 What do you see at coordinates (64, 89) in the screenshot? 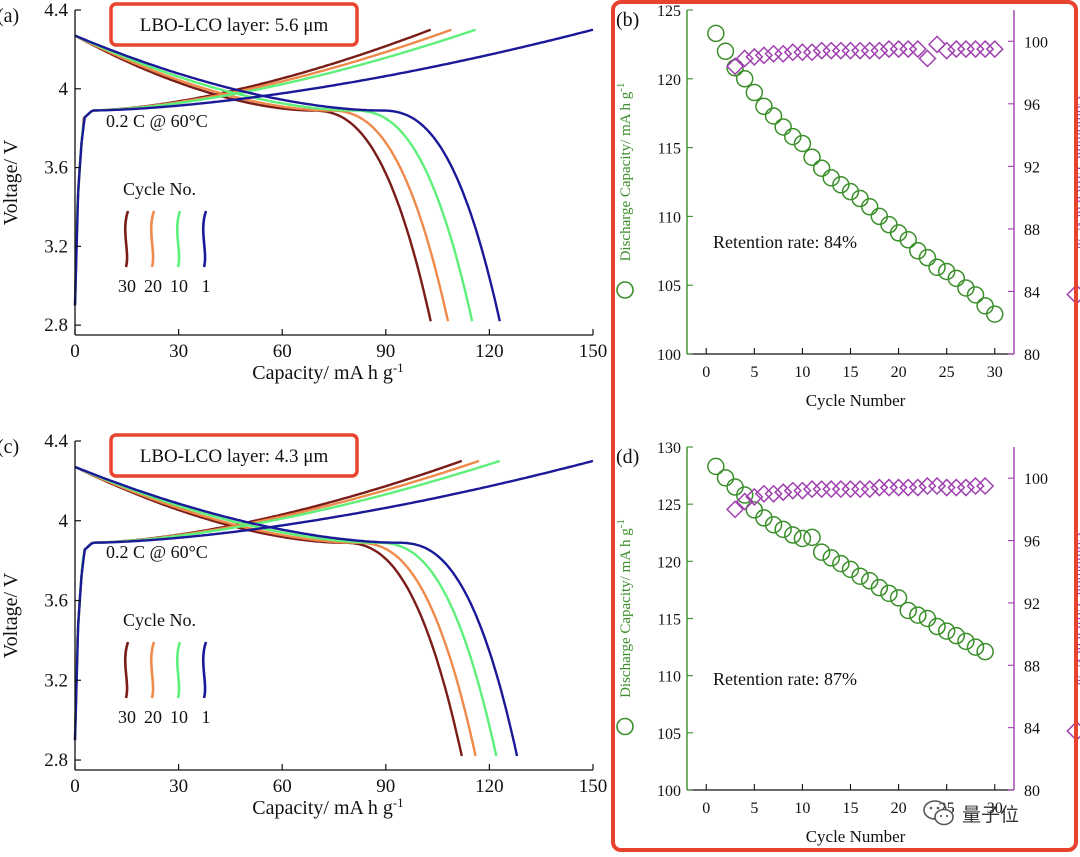
I see `y-tick-label: 4` at bounding box center [64, 89].